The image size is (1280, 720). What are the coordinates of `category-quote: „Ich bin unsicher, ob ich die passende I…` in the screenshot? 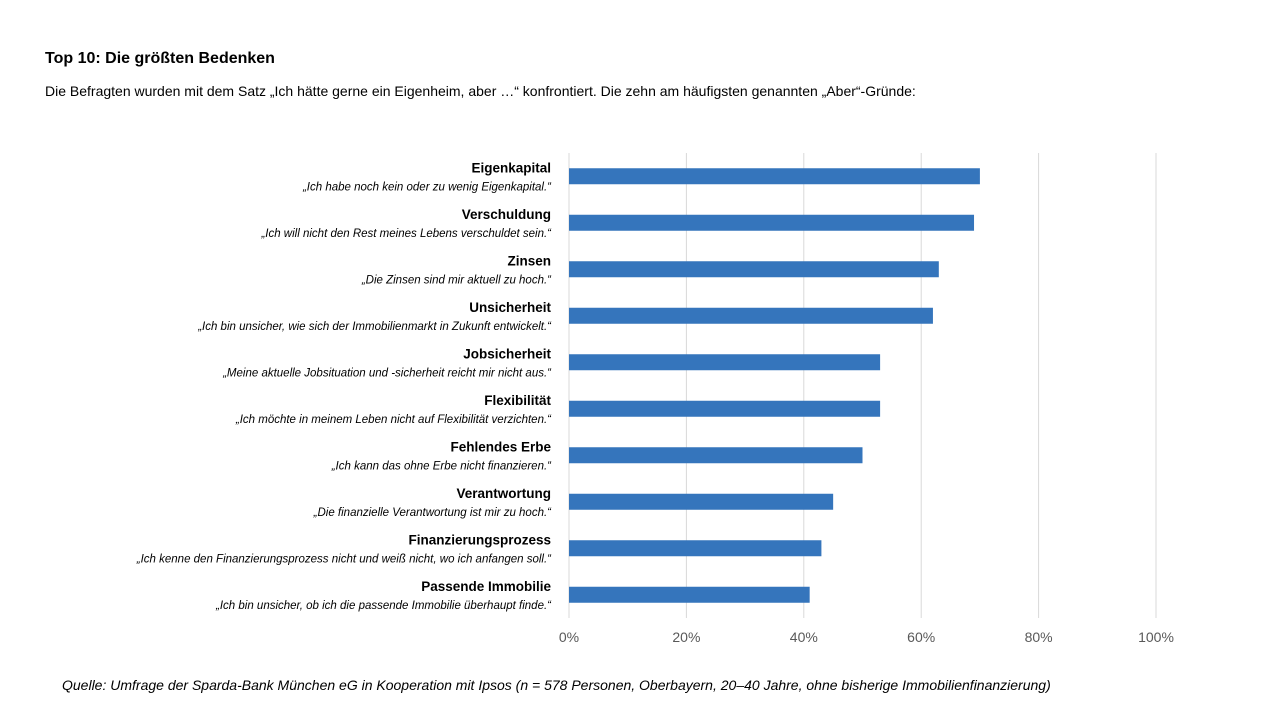 It's located at (383, 606).